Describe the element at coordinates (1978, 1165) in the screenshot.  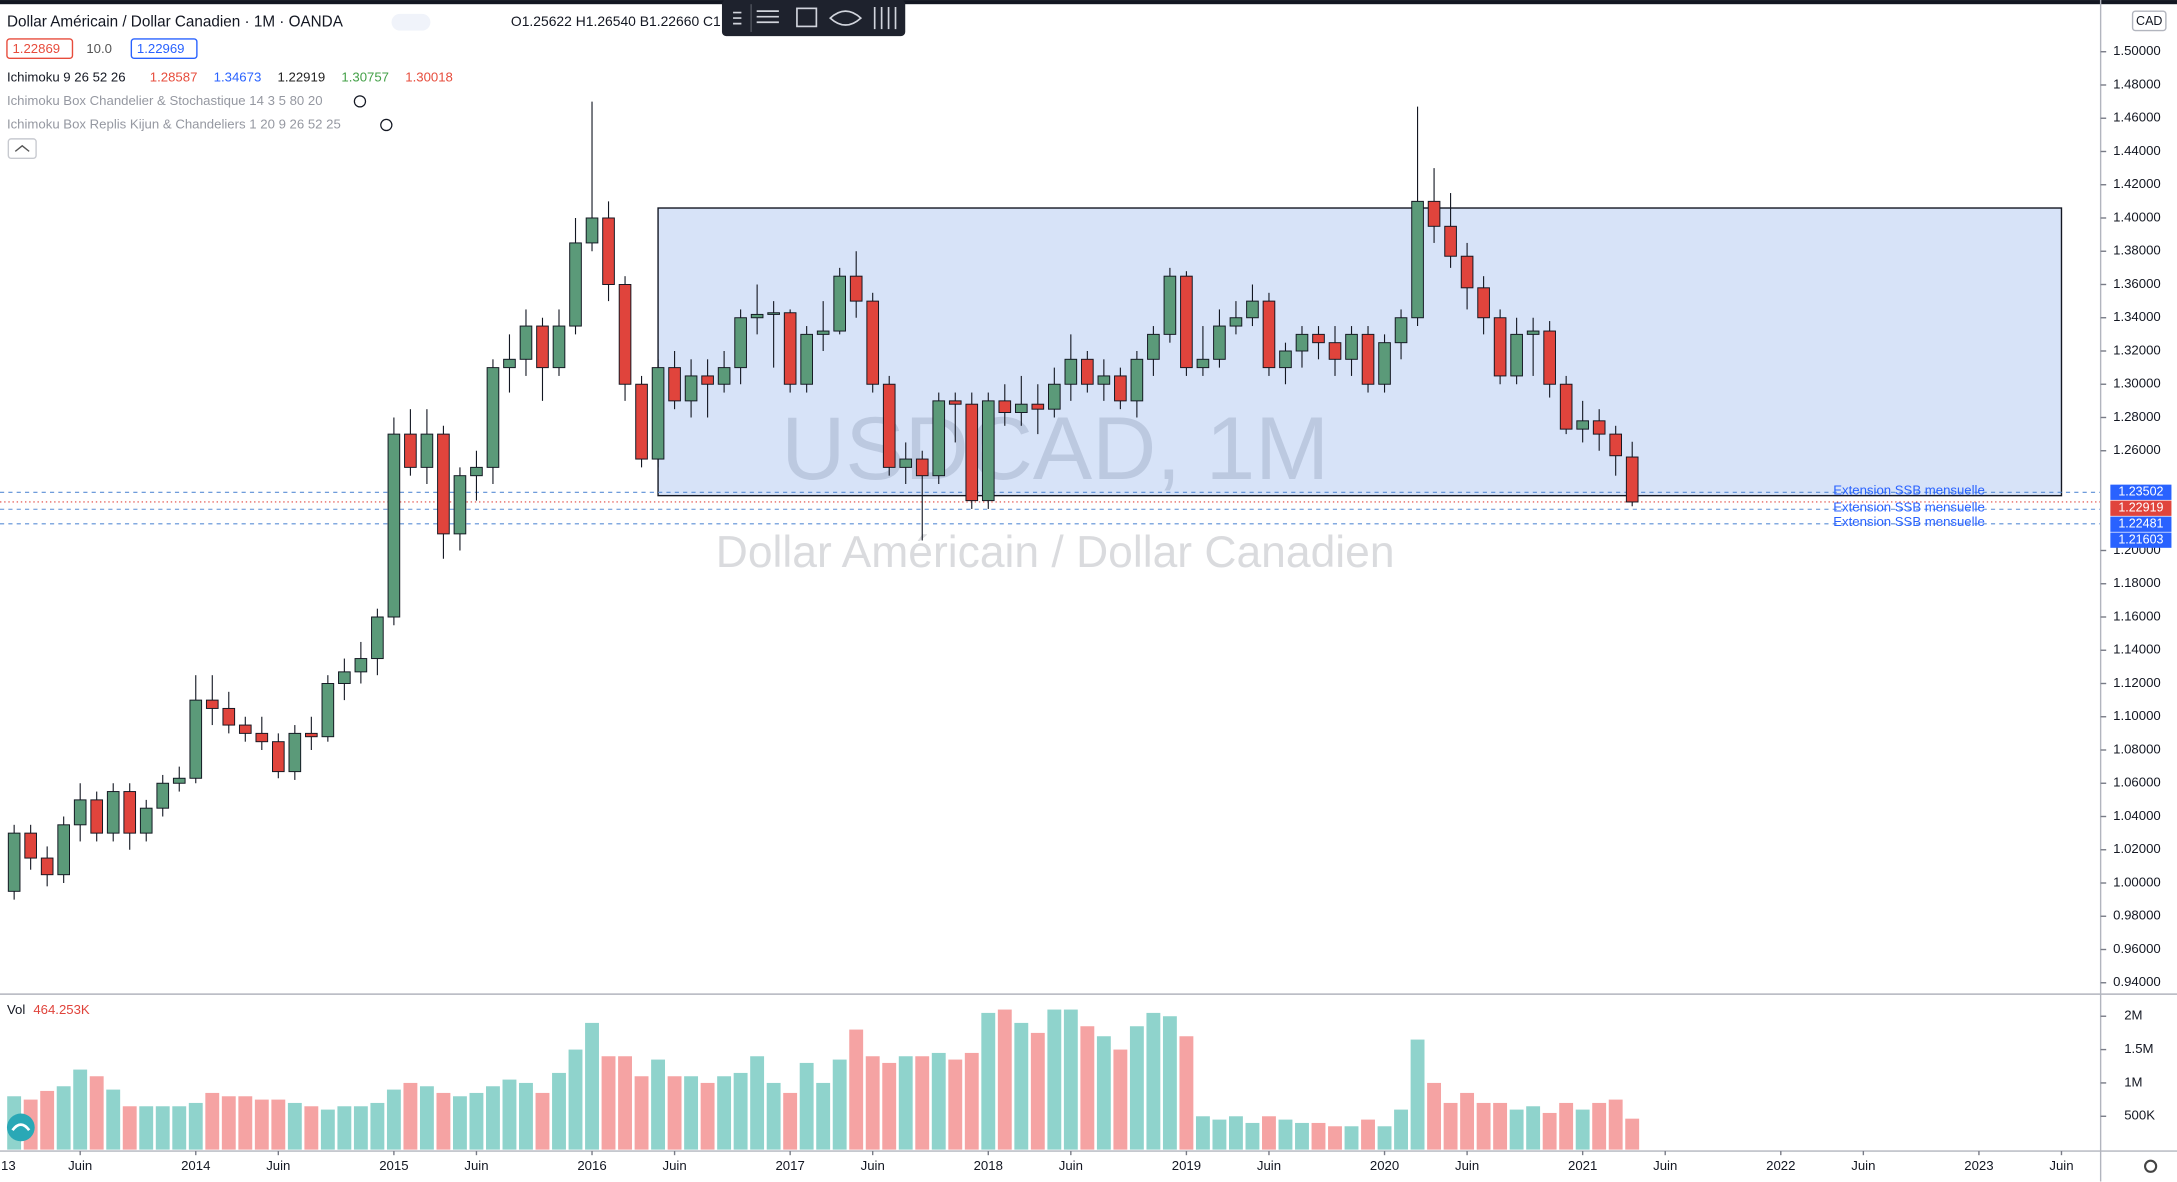
I see `x-tick-label: 2023` at that location.